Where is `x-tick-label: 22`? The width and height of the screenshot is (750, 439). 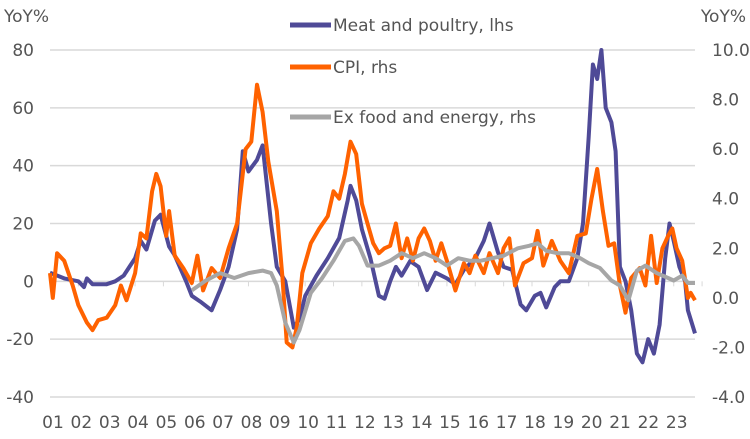 x-tick-label: 22 is located at coordinates (649, 423).